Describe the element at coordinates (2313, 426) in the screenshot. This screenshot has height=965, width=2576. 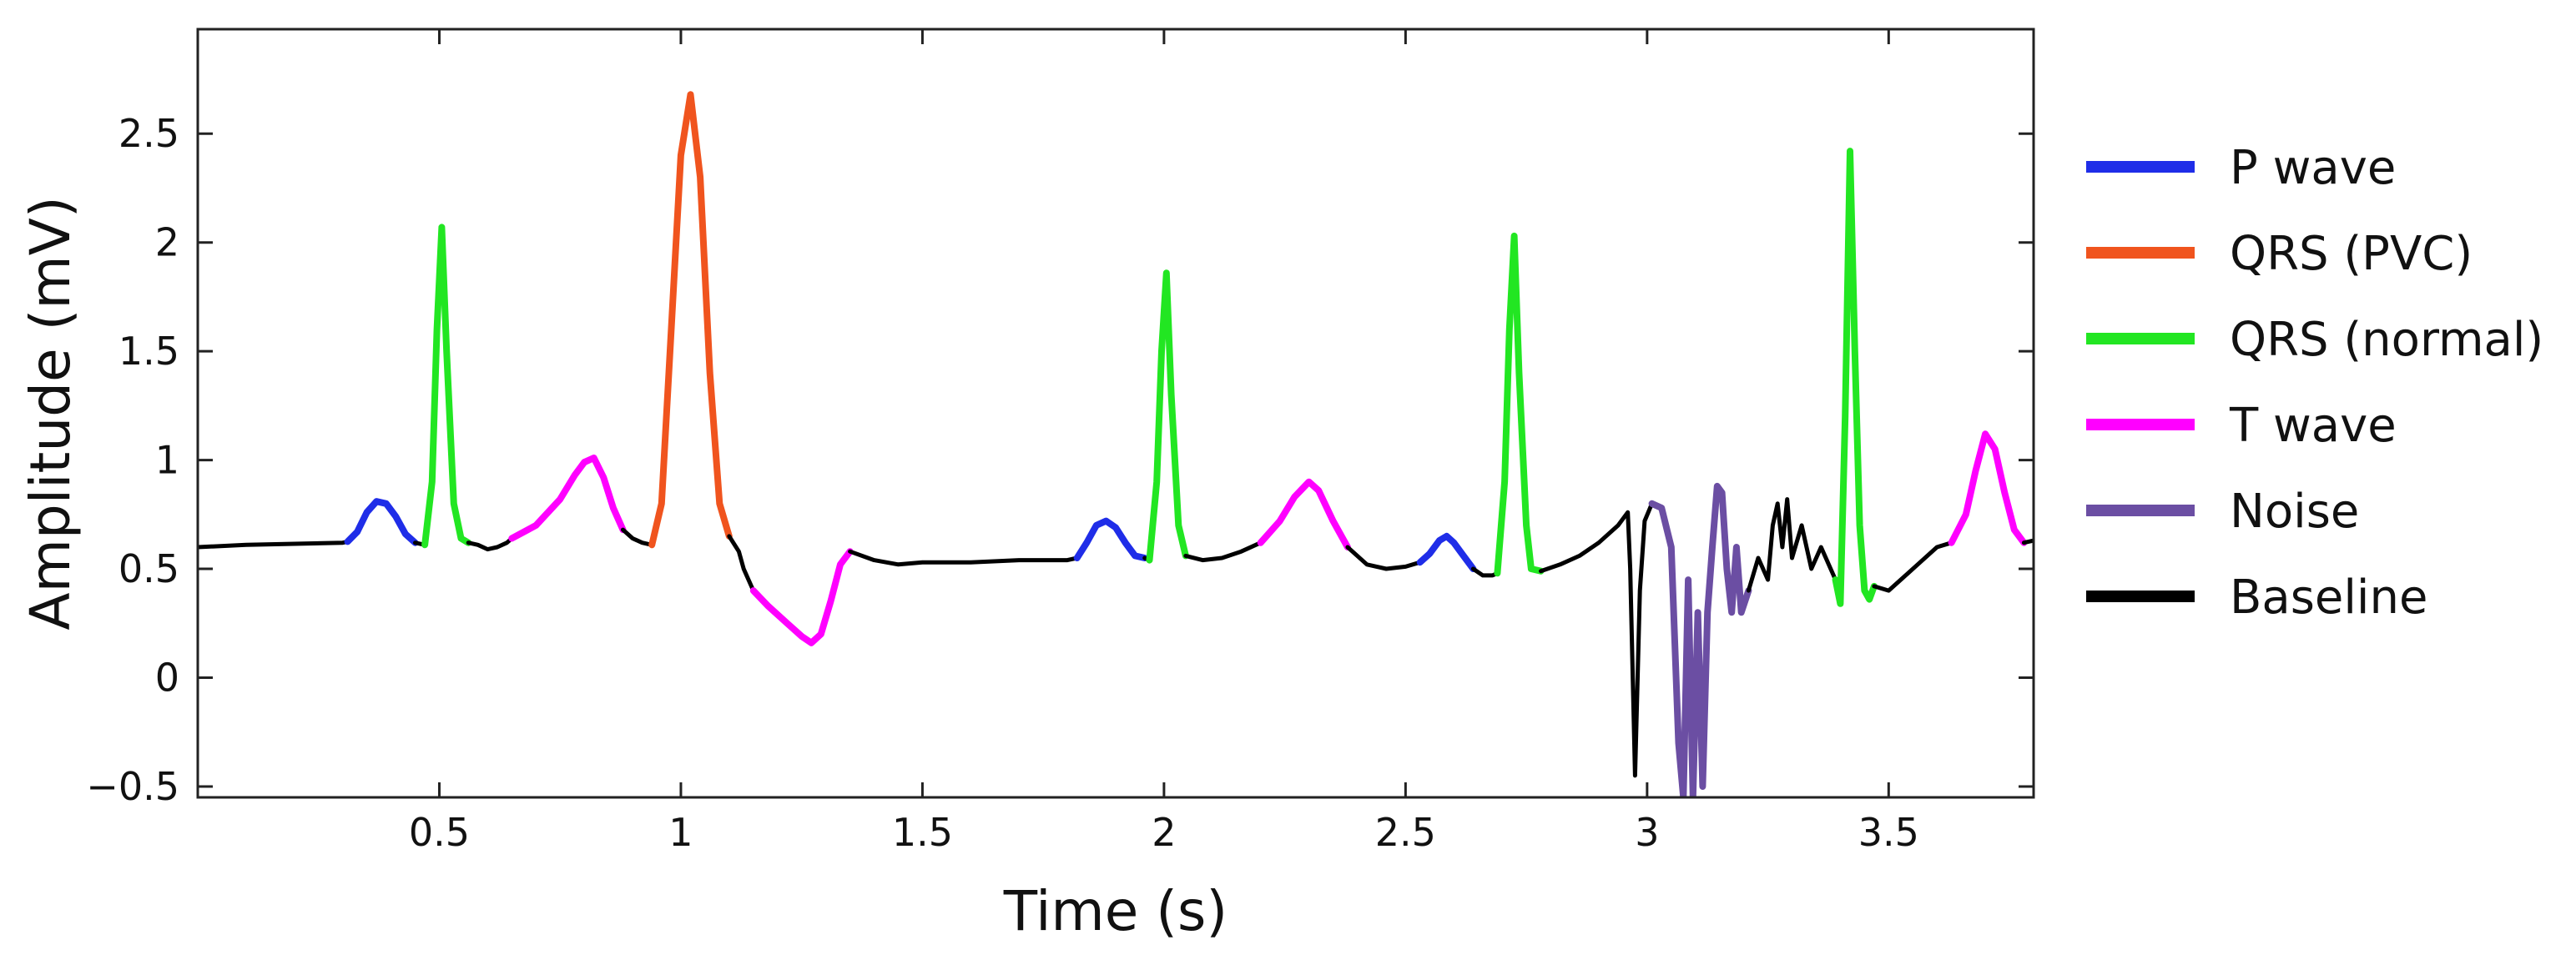
I see `legend-label-t-wave: T wave` at that location.